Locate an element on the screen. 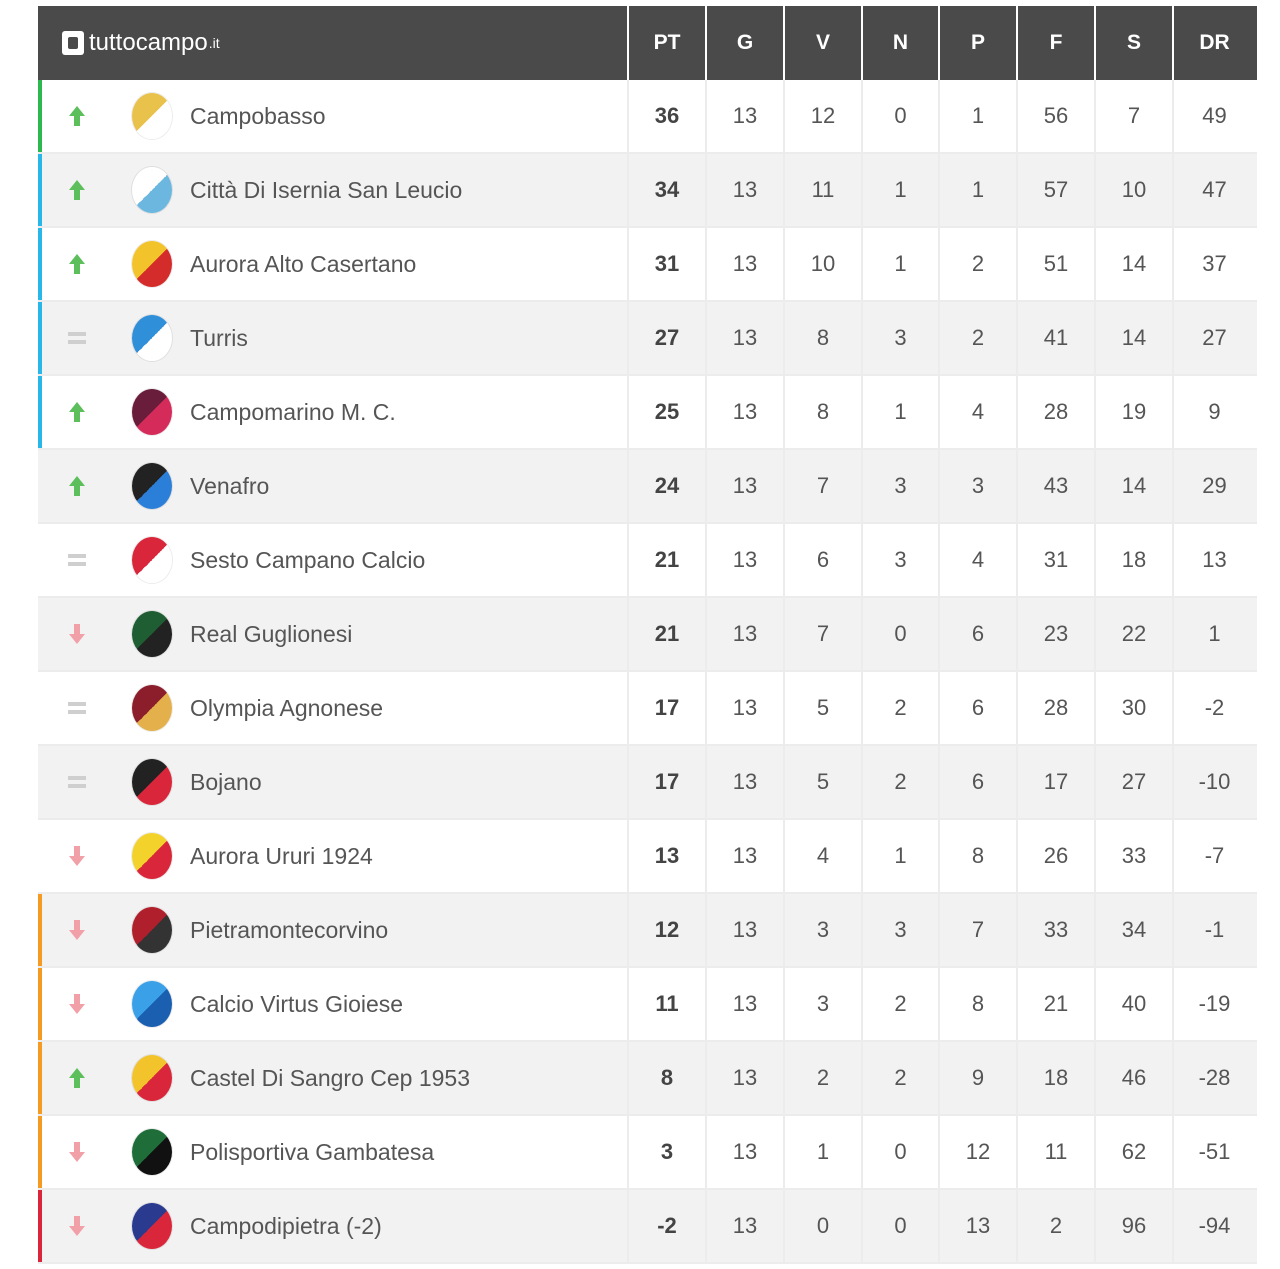  team-name: Calcio Virtus Gioiese is located at coordinates (297, 1003).